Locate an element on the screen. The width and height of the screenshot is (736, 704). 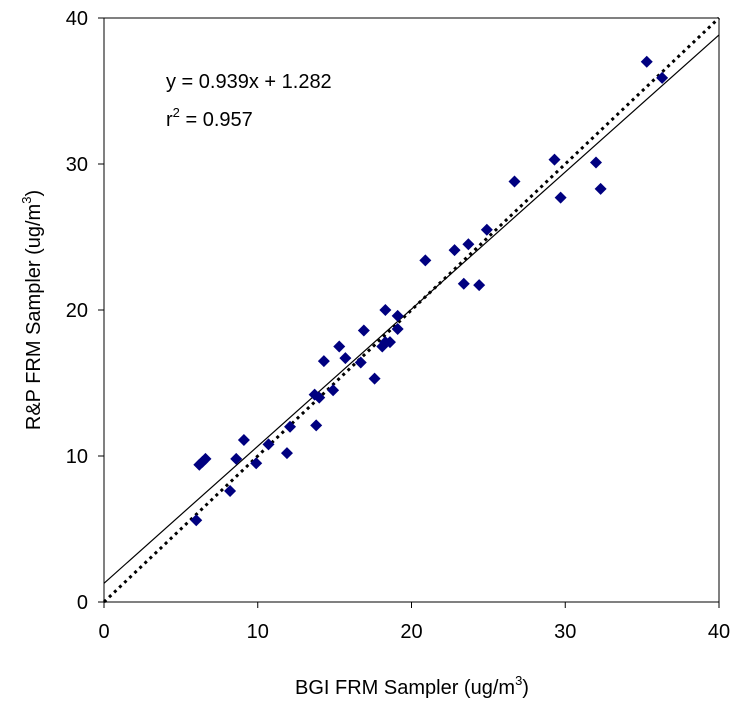
y-axis-label: R&P FRM Sampler (ug/m3) is located at coordinates (32, 310).